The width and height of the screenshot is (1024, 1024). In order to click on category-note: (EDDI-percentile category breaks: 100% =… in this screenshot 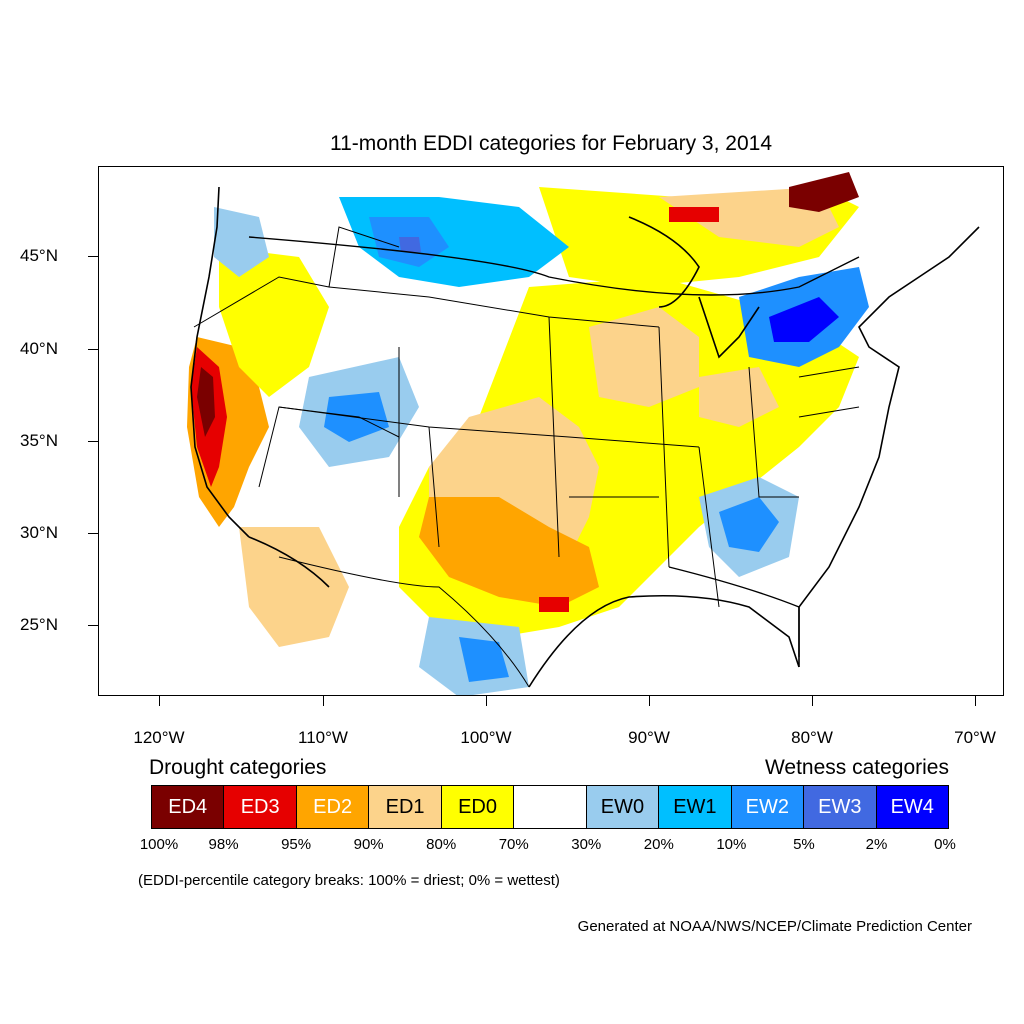, I will do `click(349, 880)`.